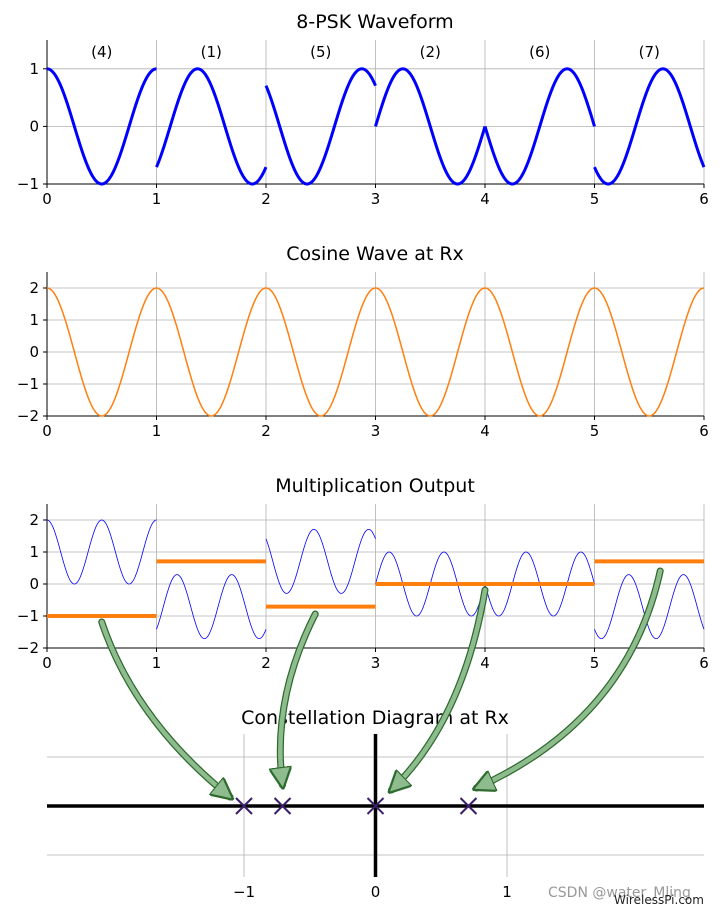 The width and height of the screenshot is (720, 911). Describe the element at coordinates (376, 892) in the screenshot. I see `constellation-x-tick-label: 0` at that location.